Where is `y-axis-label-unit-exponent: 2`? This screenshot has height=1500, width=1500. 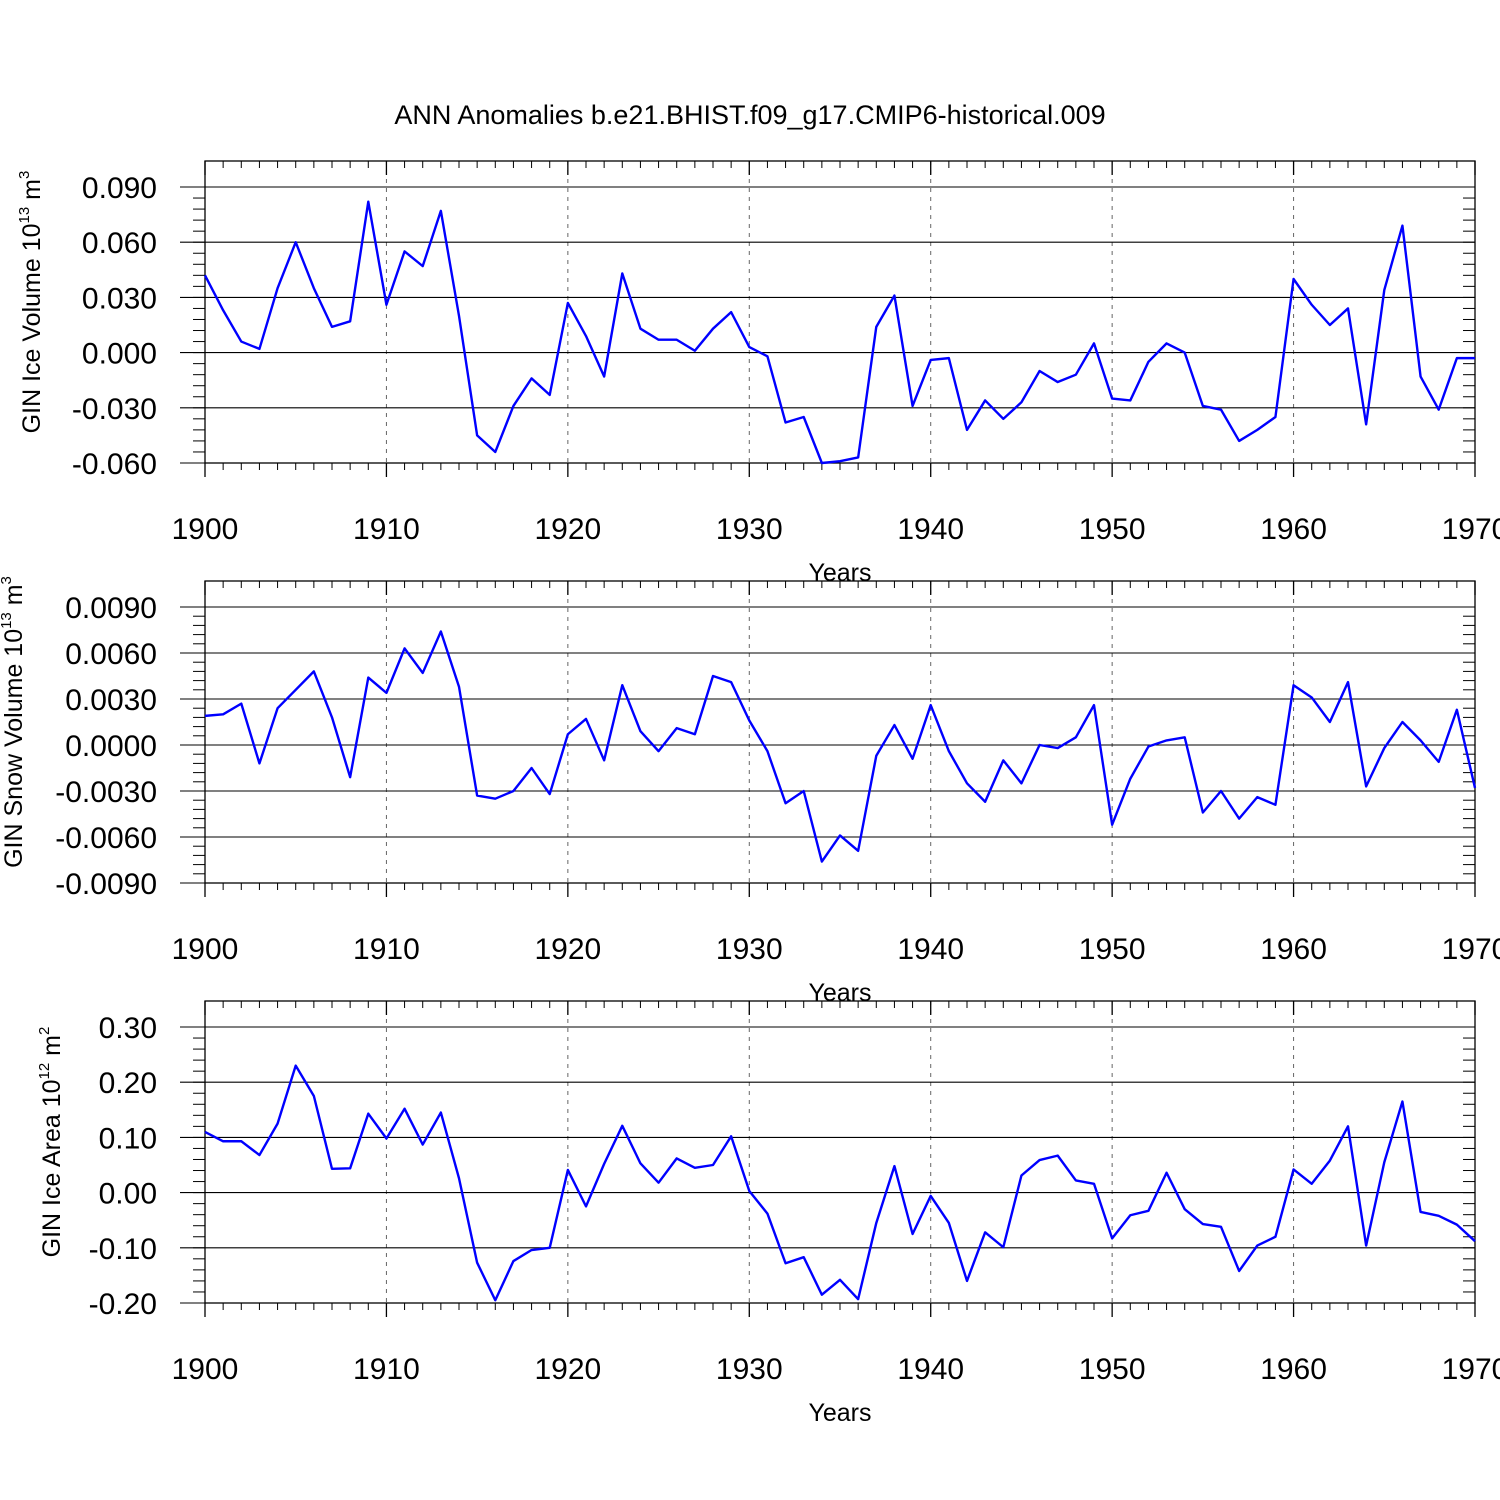
y-axis-label-unit-exponent: 2 is located at coordinates (44, 1031).